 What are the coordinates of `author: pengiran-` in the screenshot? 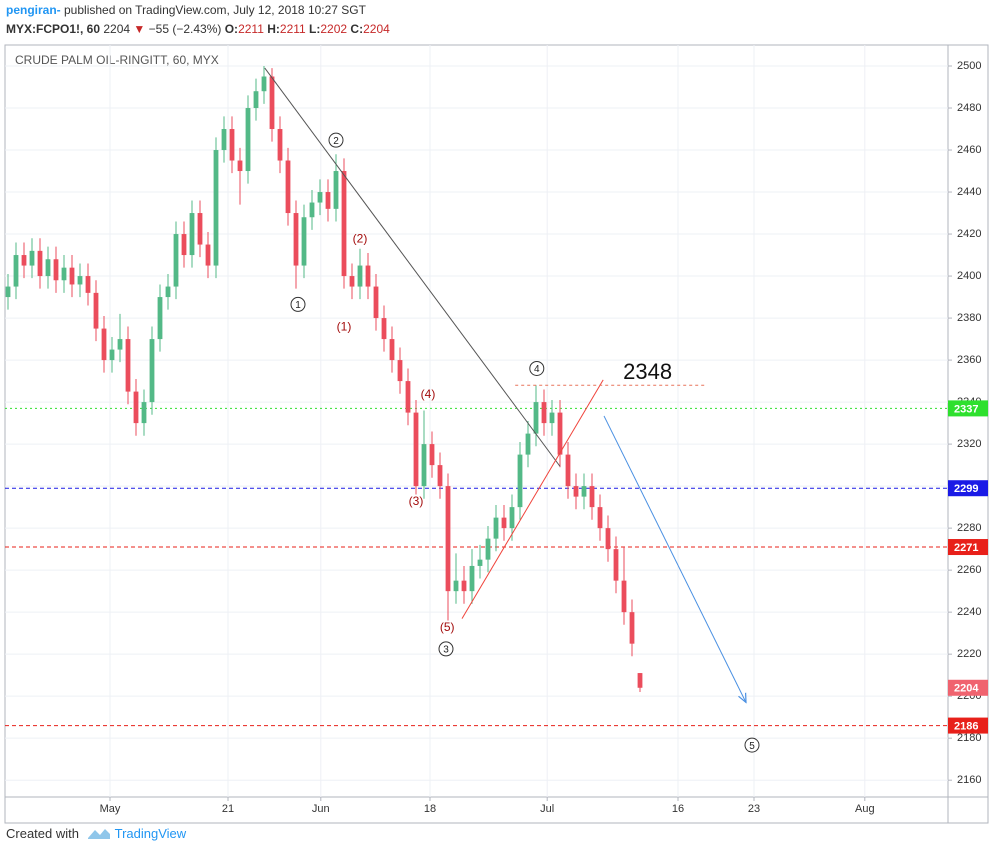 It's located at (33, 10).